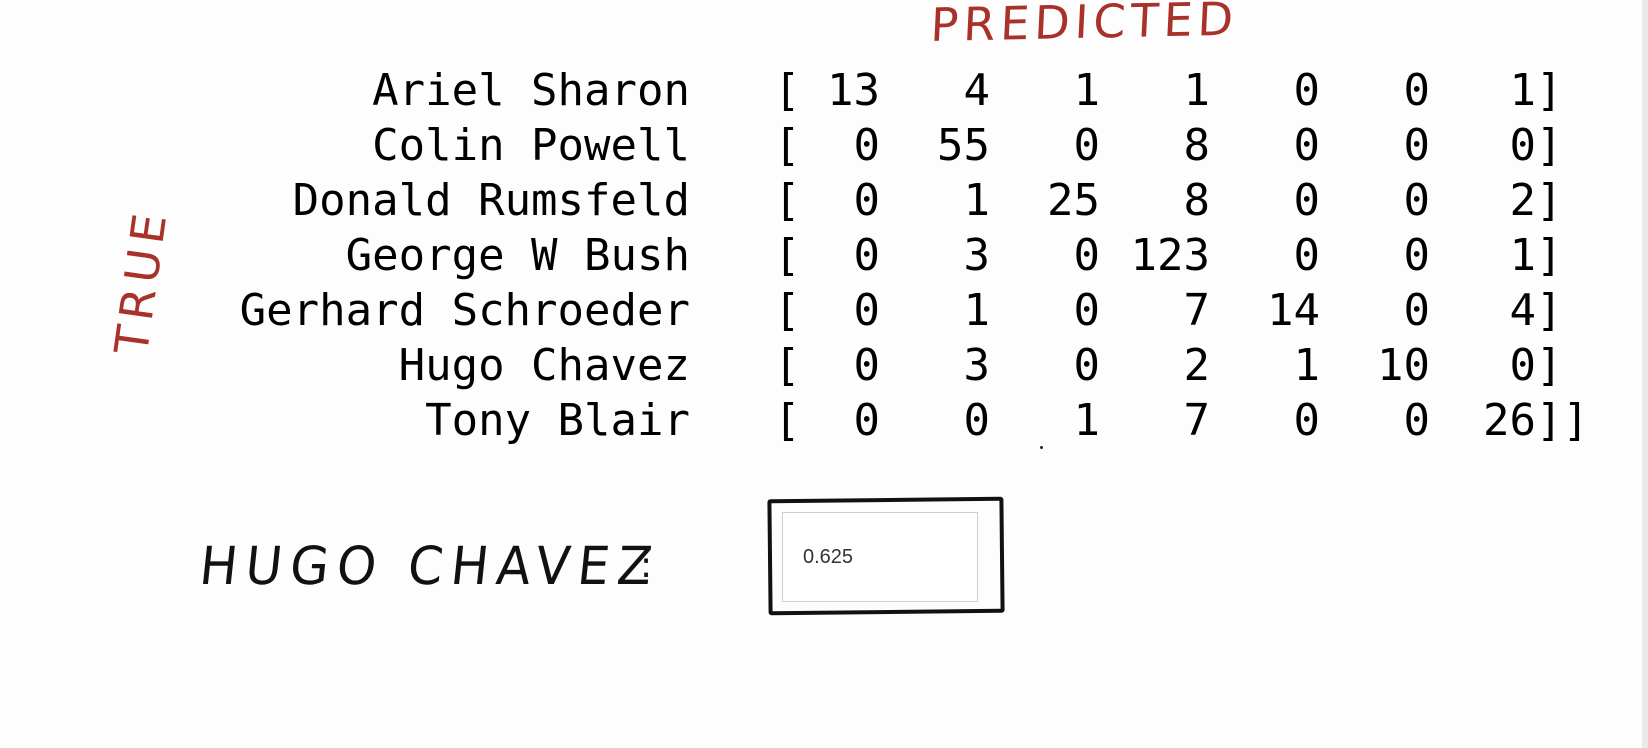 This screenshot has width=1648, height=748. Describe the element at coordinates (880, 557) in the screenshot. I see `answer-input` at that location.